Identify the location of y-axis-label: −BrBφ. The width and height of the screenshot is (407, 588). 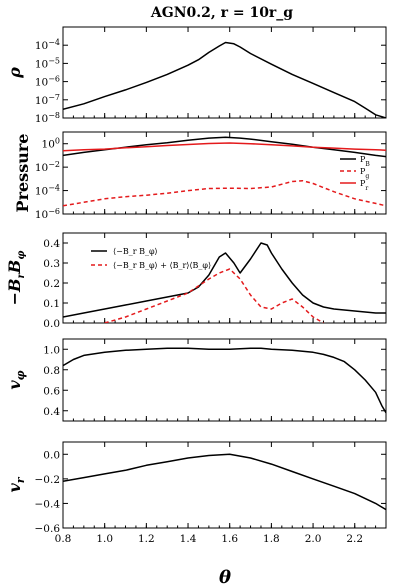
(16, 278).